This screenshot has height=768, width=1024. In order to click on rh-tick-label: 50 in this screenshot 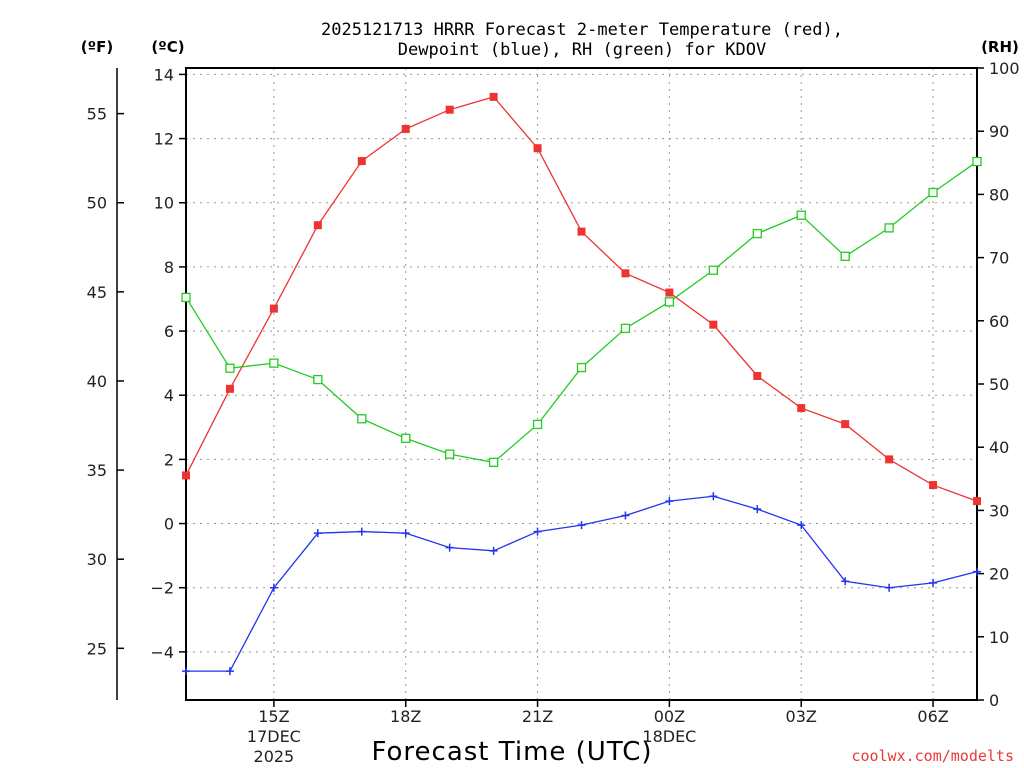, I will do `click(999, 384)`.